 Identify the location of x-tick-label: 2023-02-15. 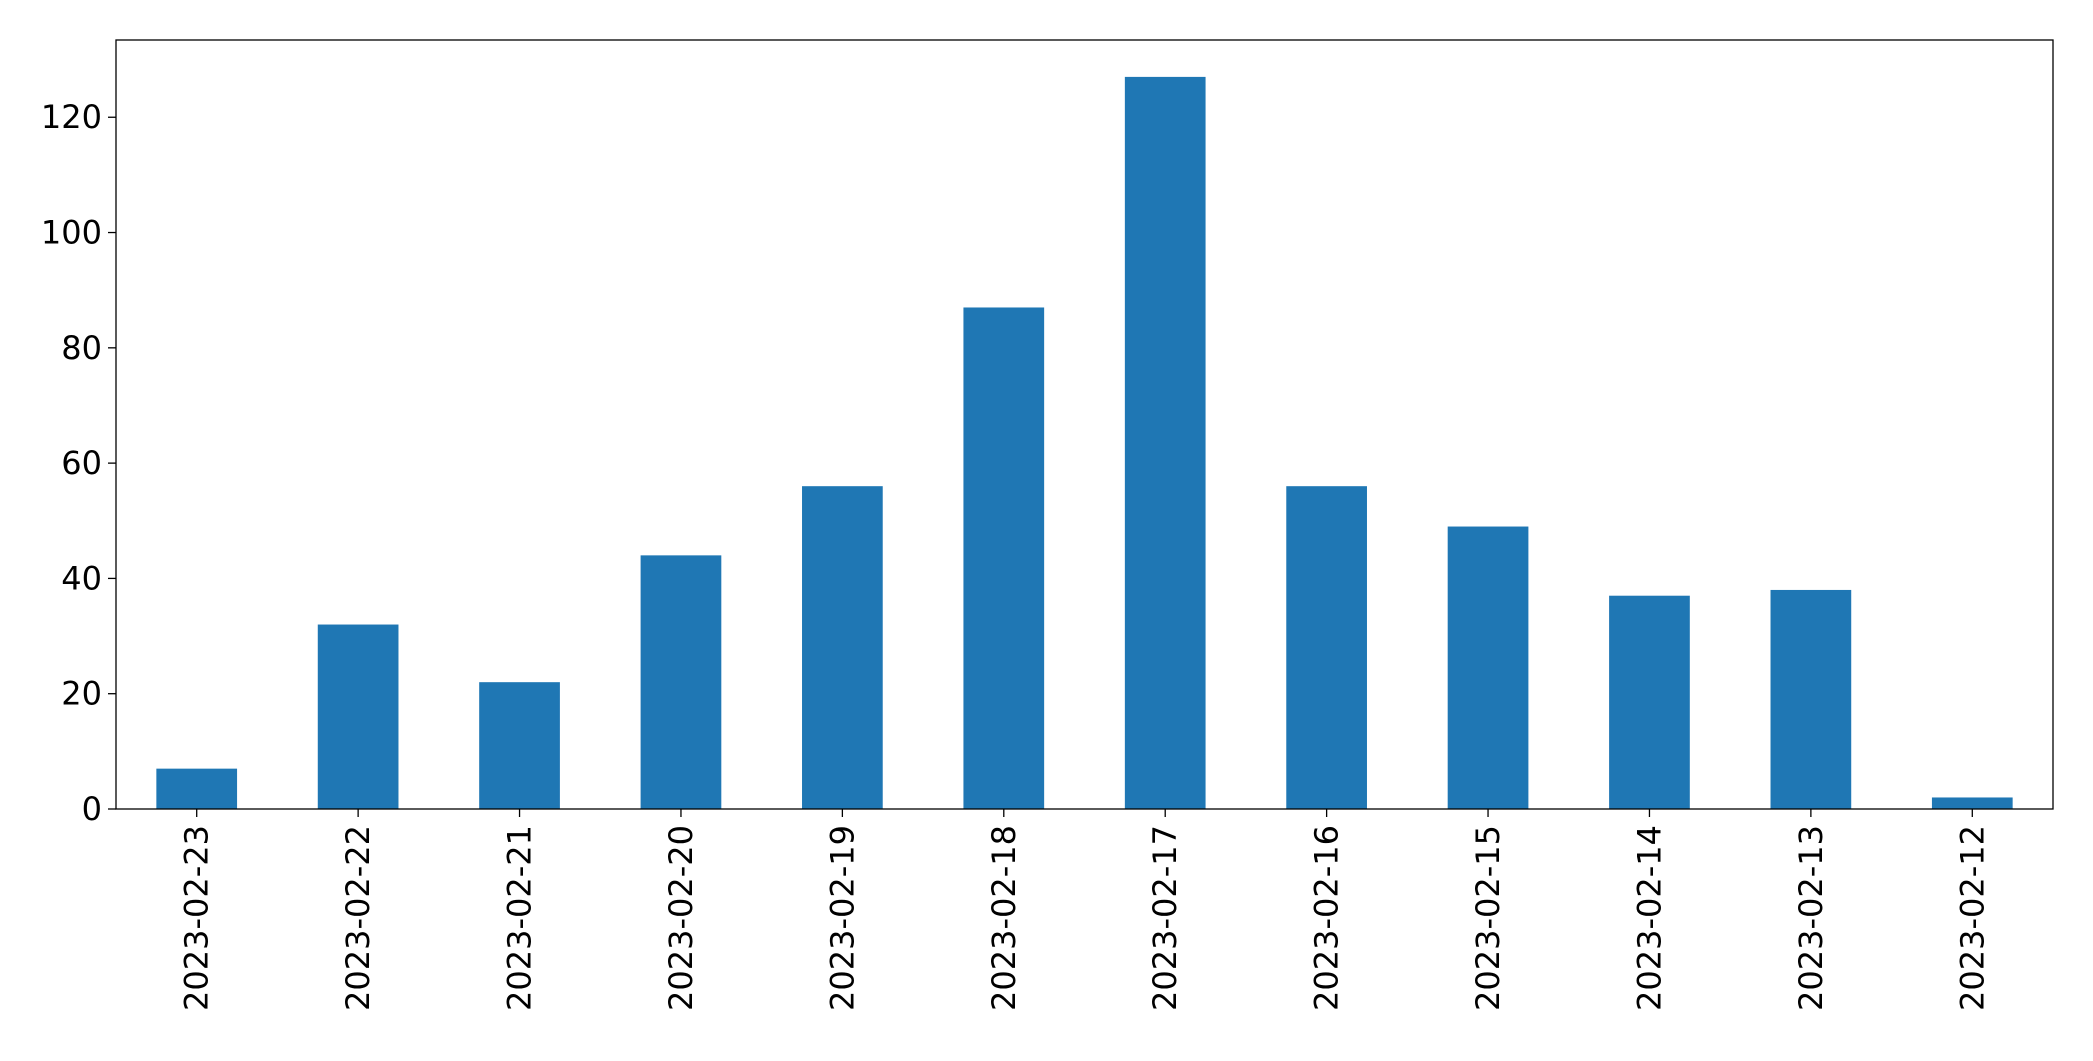
(1488, 918).